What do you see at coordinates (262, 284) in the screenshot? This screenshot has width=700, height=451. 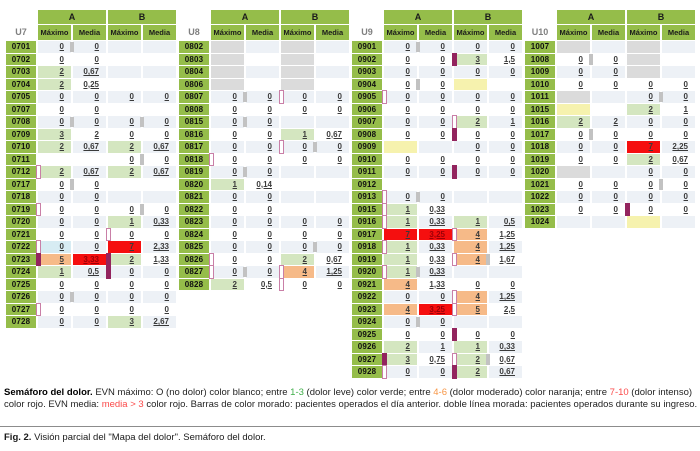 I see `evn-cell-a-media: 0,5` at bounding box center [262, 284].